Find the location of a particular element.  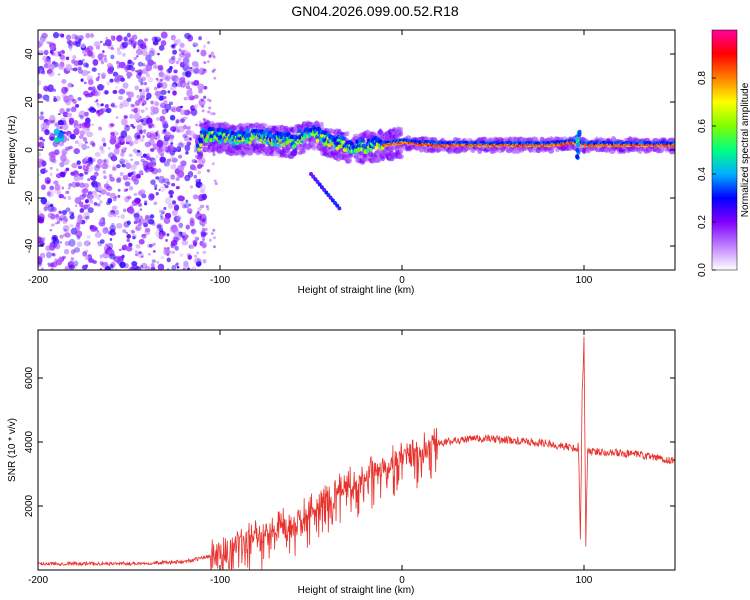

spectrogram-halo-mark is located at coordinates (350, 160).